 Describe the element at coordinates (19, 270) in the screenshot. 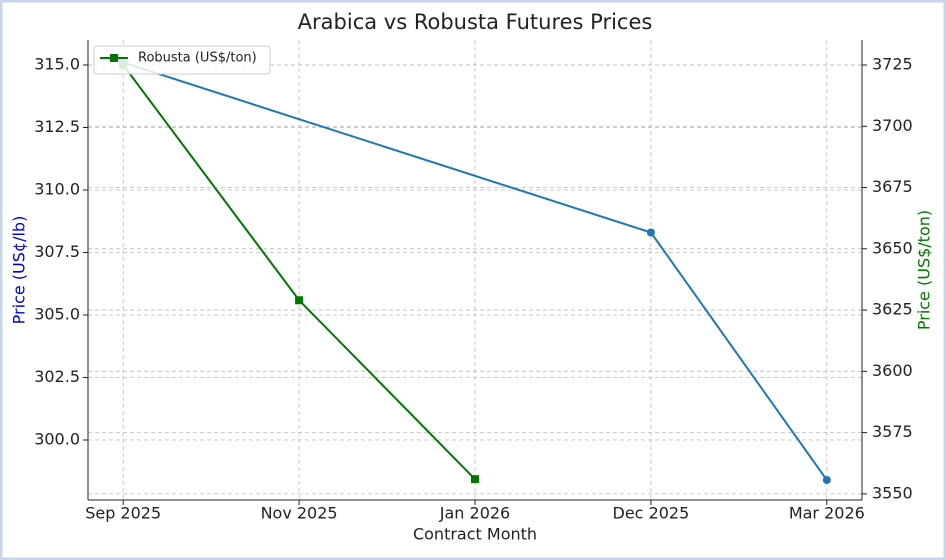

I see `y-axis-label: Price (US¢/lb)` at that location.